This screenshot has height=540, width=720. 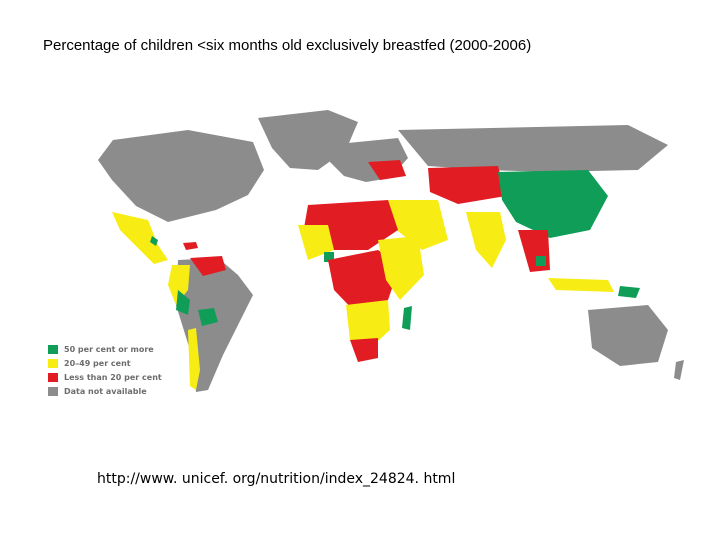 What do you see at coordinates (629, 292) in the screenshot?
I see `papua` at bounding box center [629, 292].